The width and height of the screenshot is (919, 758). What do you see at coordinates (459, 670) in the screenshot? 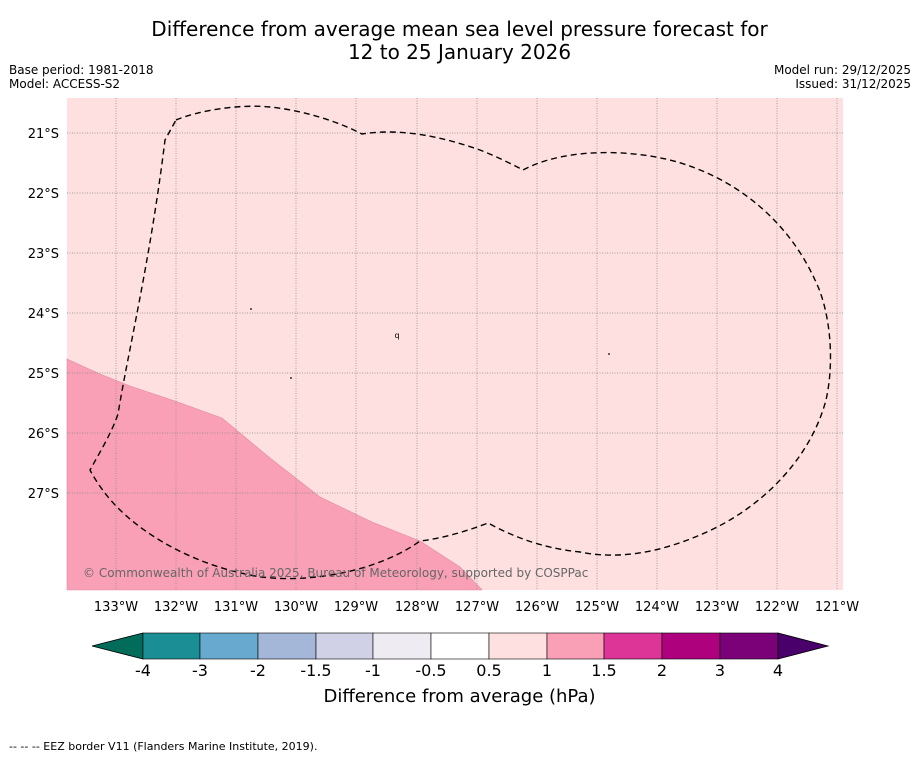
I see `colorbar-ticks: -4 -3 -2 -1.5 -1 -0.5 0.5 1 1.5 2 3 4` at bounding box center [459, 670].